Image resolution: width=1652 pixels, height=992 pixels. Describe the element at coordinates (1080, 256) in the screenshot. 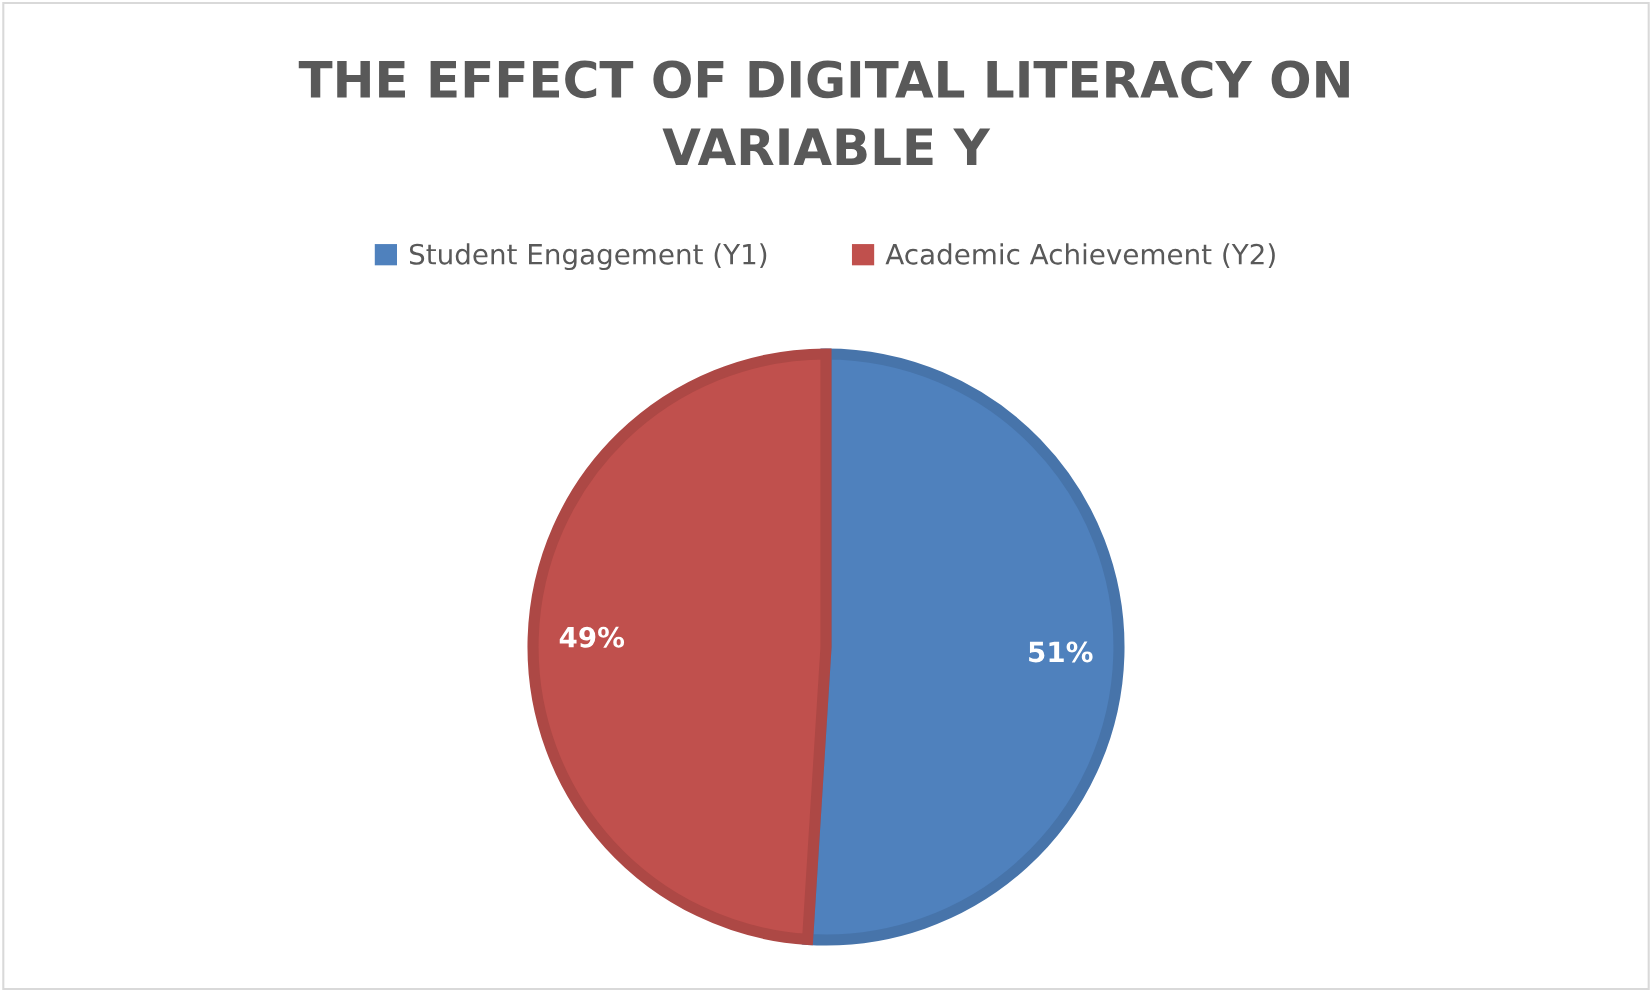

I see `legend-label: Academic Achievement (Y2)` at that location.